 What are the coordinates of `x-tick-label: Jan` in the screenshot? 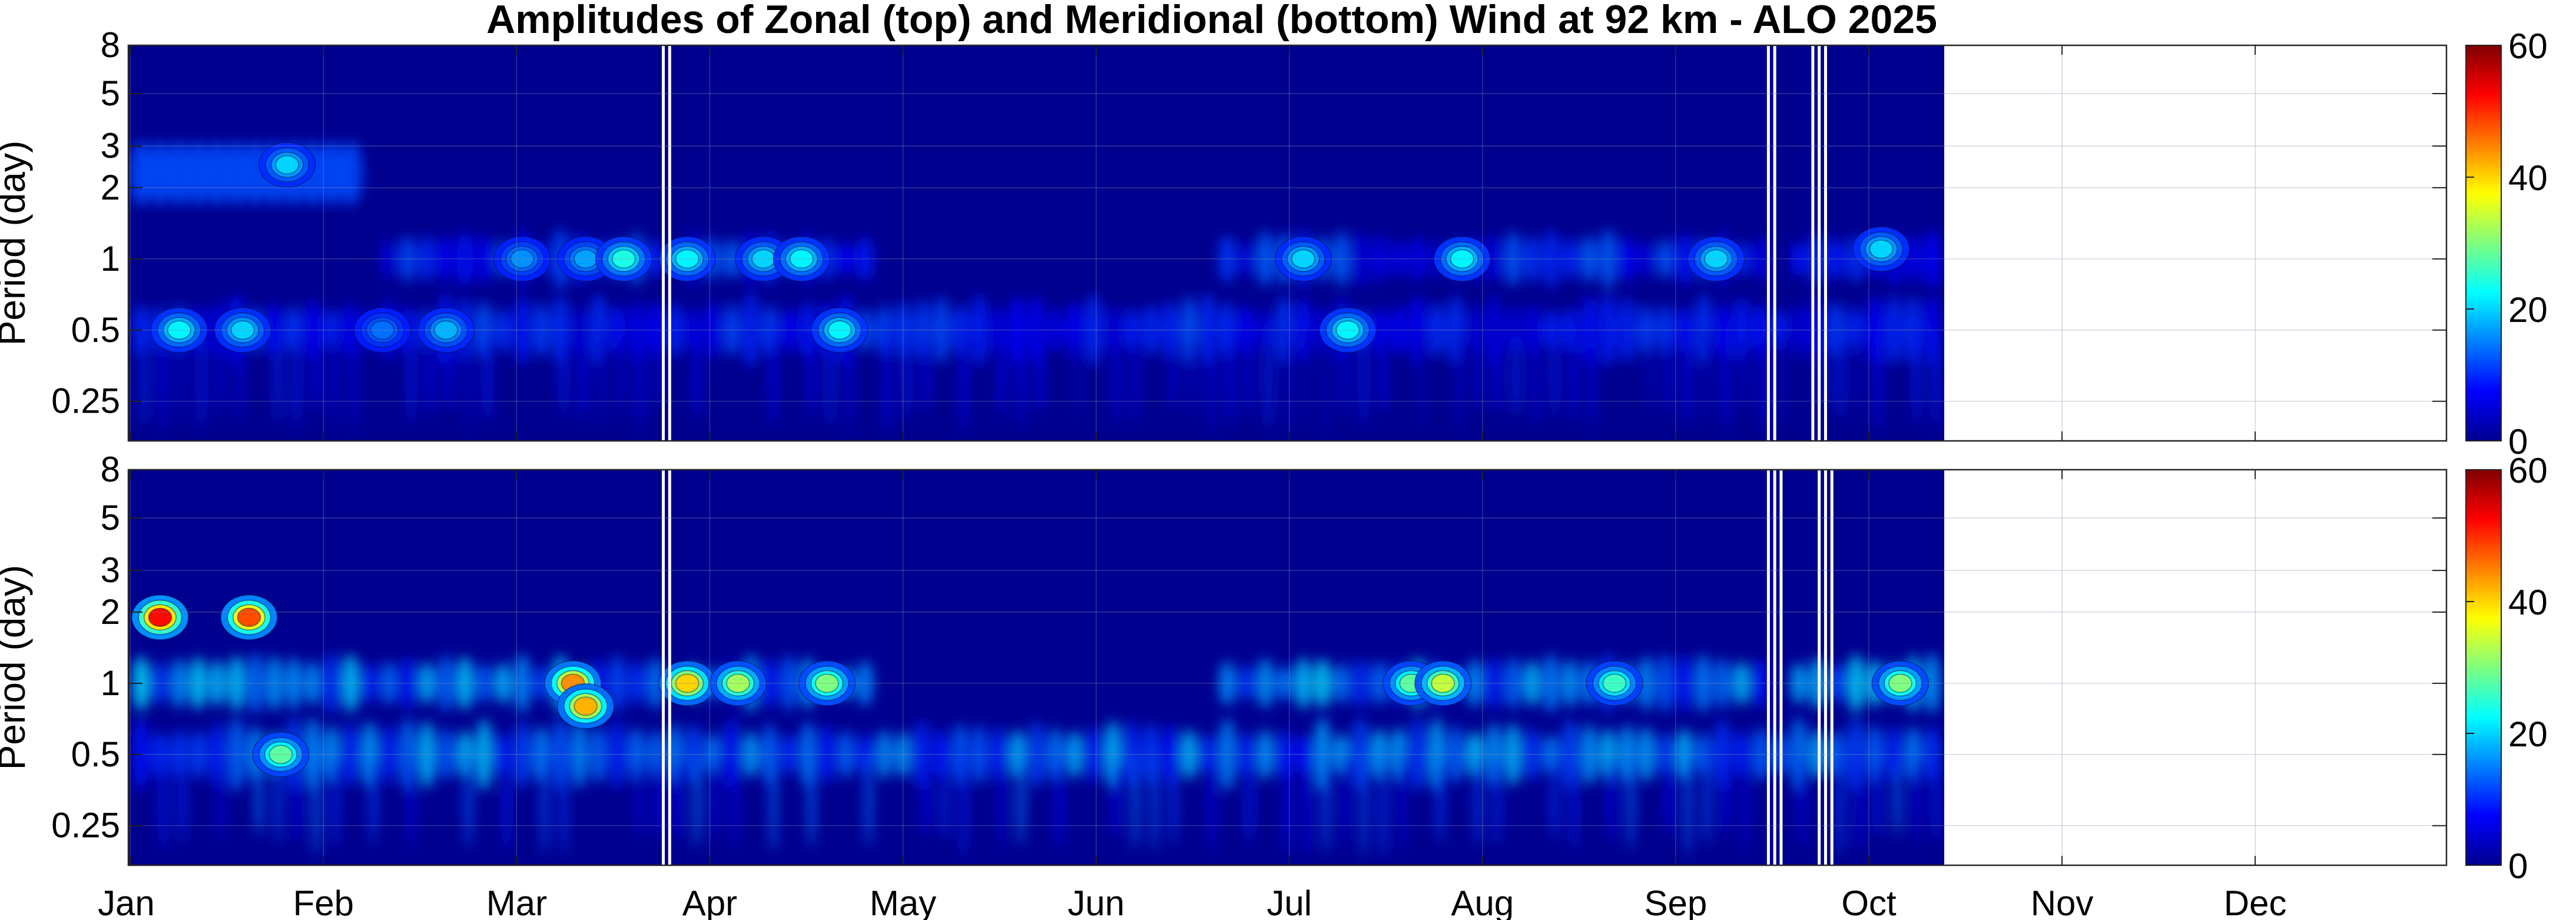 It's located at (126, 902).